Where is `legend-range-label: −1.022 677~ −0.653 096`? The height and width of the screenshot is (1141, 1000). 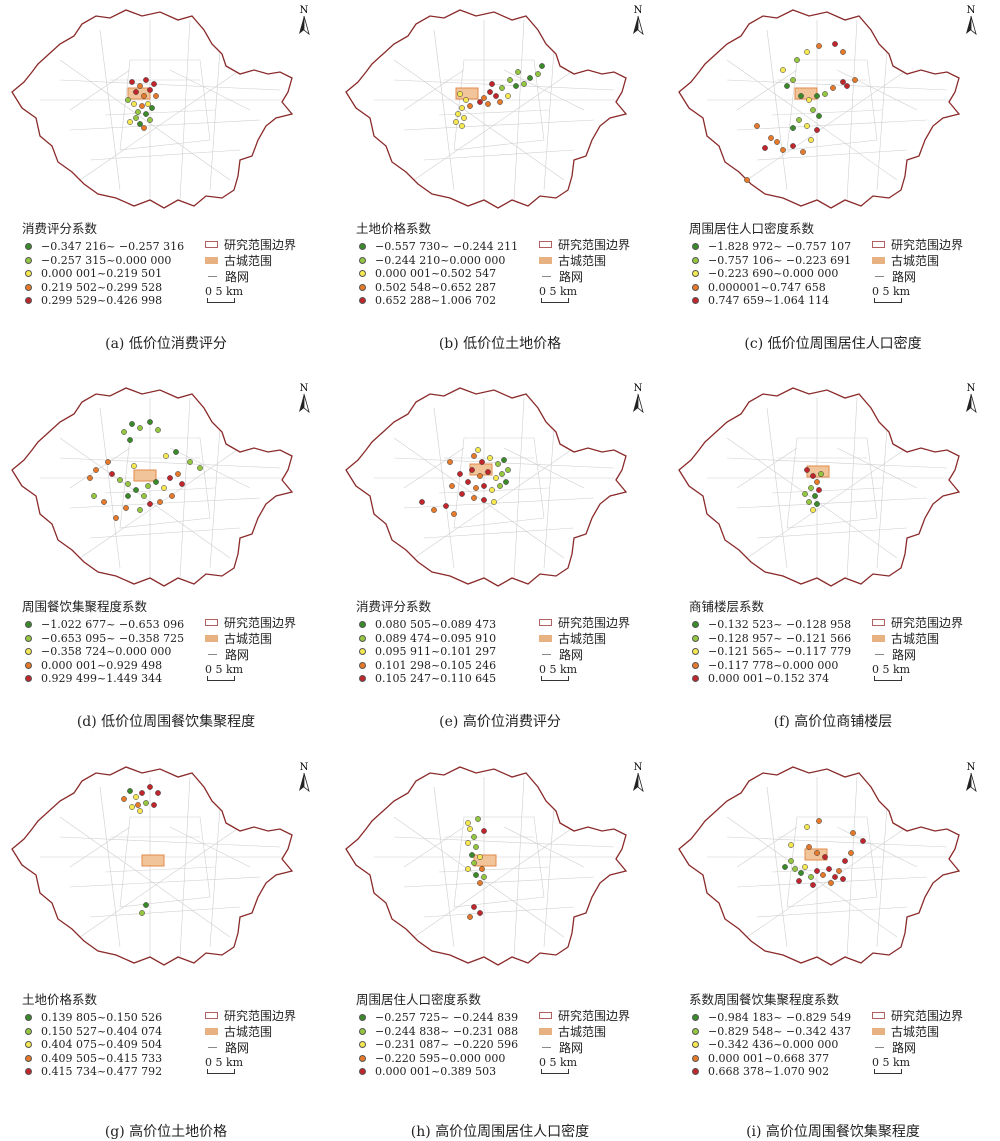 legend-range-label: −1.022 677~ −0.653 096 is located at coordinates (113, 625).